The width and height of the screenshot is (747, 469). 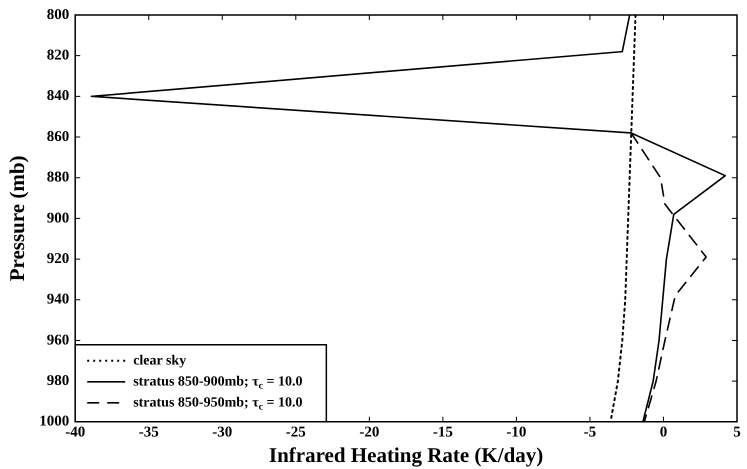 I want to click on x-tick-label: -35, so click(x=148, y=432).